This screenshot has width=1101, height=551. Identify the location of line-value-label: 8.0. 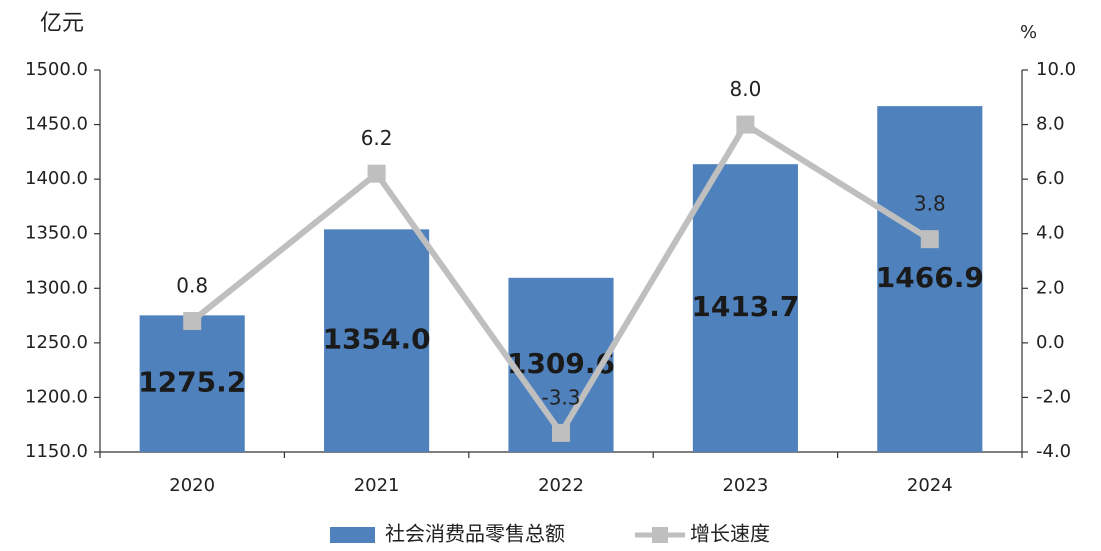
(745, 89).